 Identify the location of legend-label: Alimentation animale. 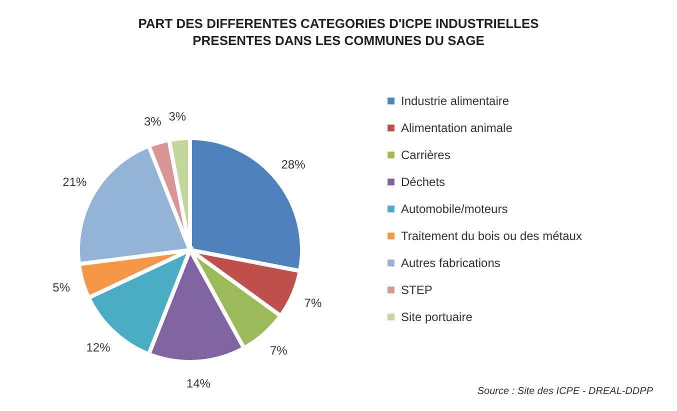
(457, 128).